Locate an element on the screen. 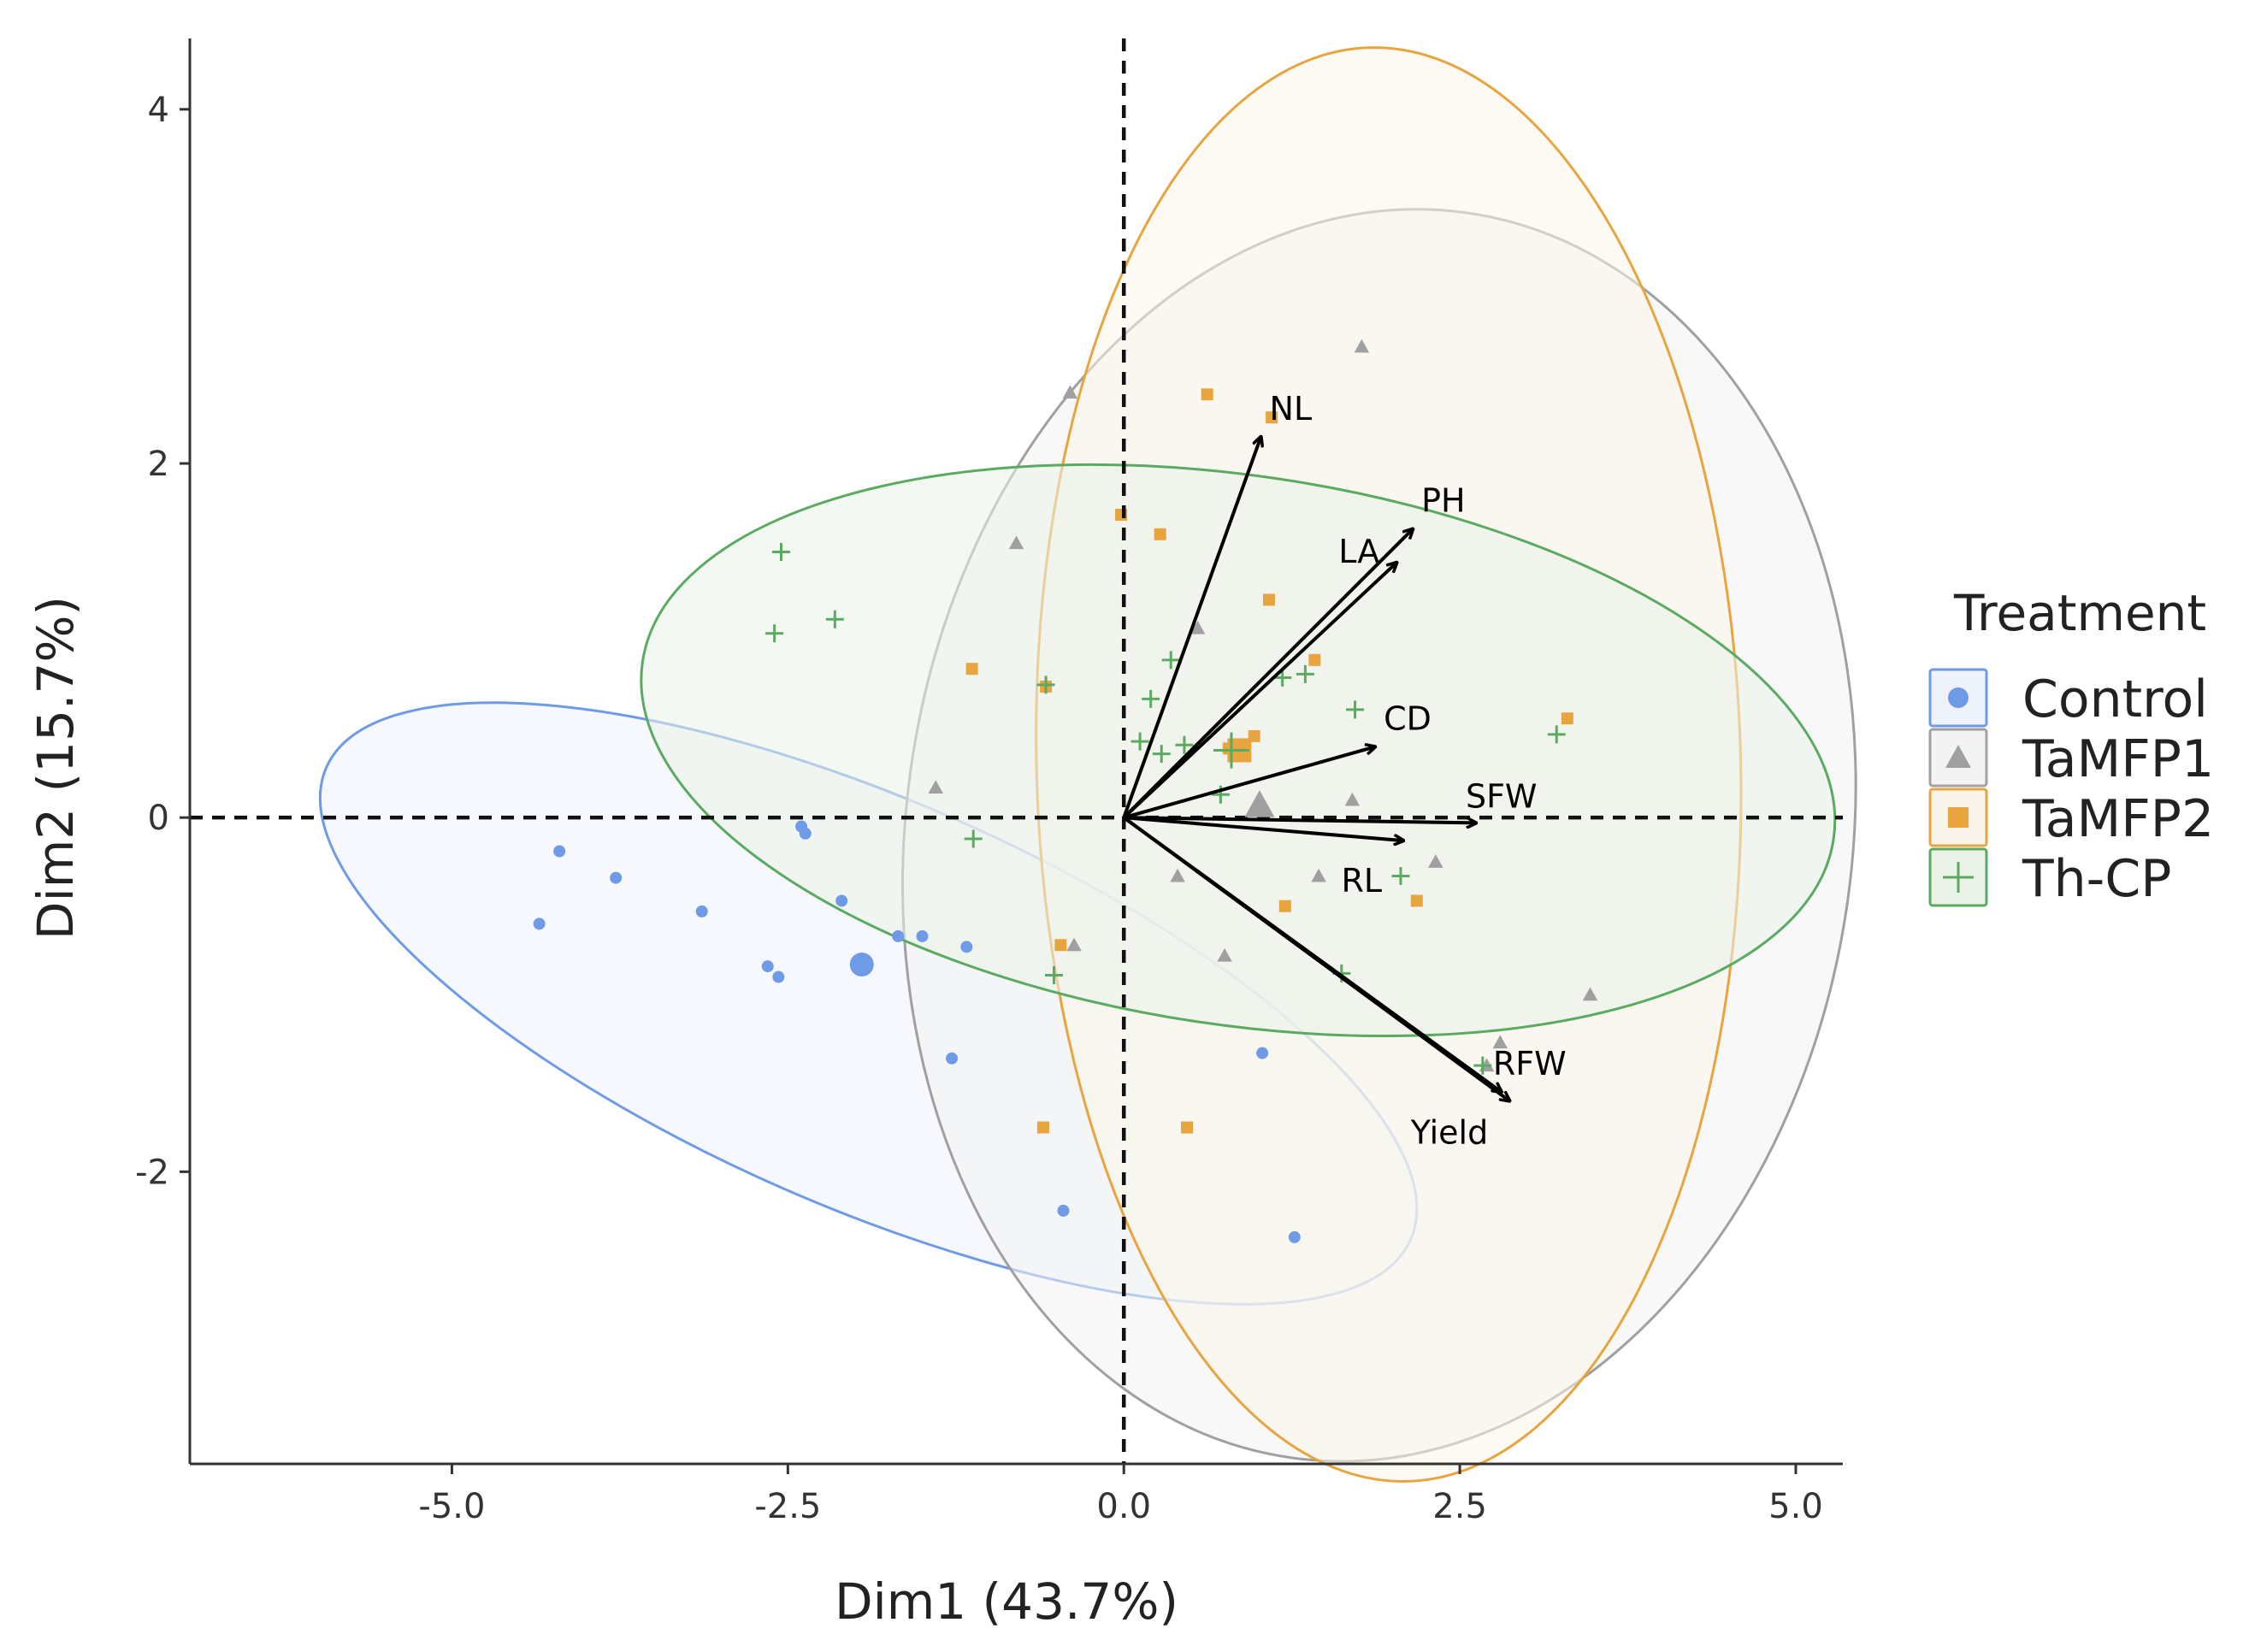 The width and height of the screenshot is (2255, 1652). vector-label-sfw: SFW is located at coordinates (1502, 796).